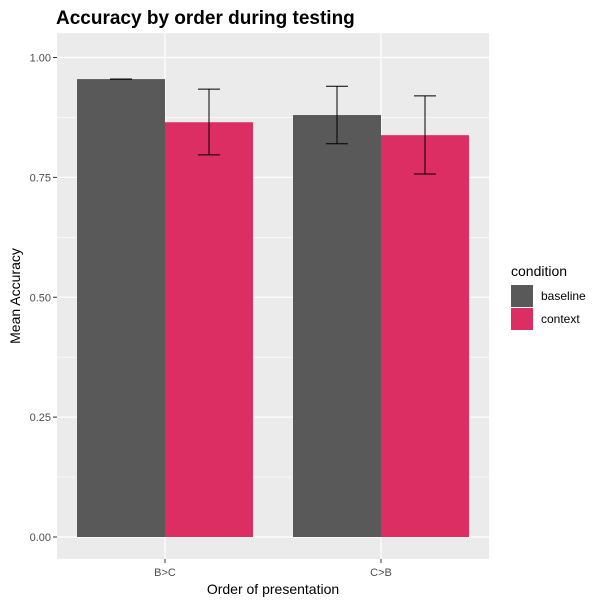 The width and height of the screenshot is (604, 604). What do you see at coordinates (522, 319) in the screenshot?
I see `legend-key-context` at bounding box center [522, 319].